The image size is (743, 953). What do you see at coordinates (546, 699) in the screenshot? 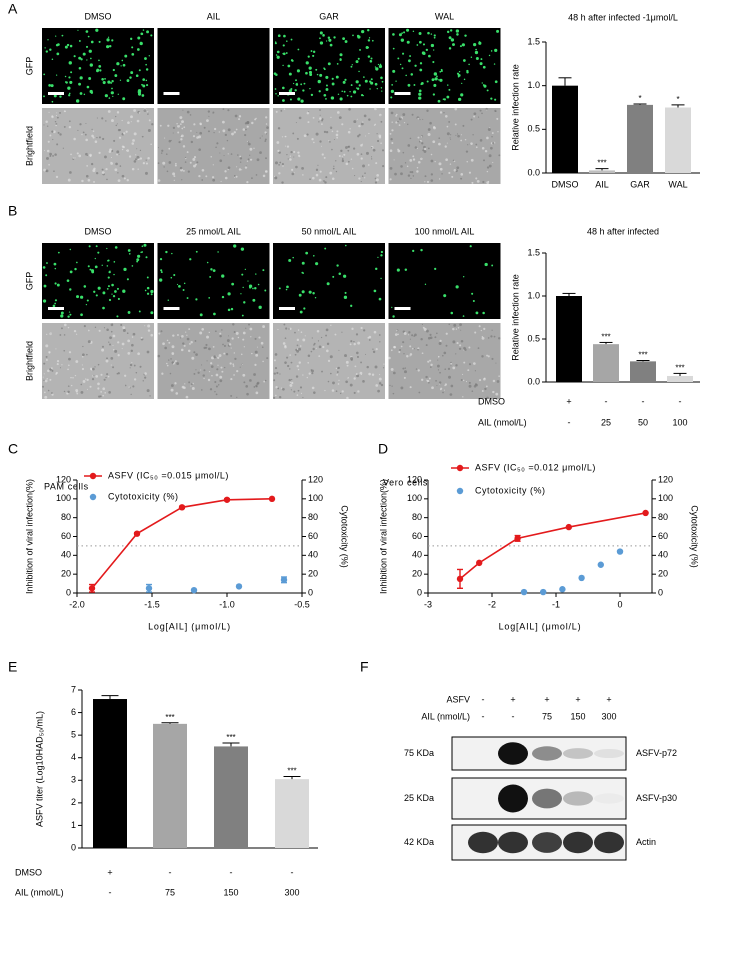
I see `blot-row-value: +` at bounding box center [546, 699].